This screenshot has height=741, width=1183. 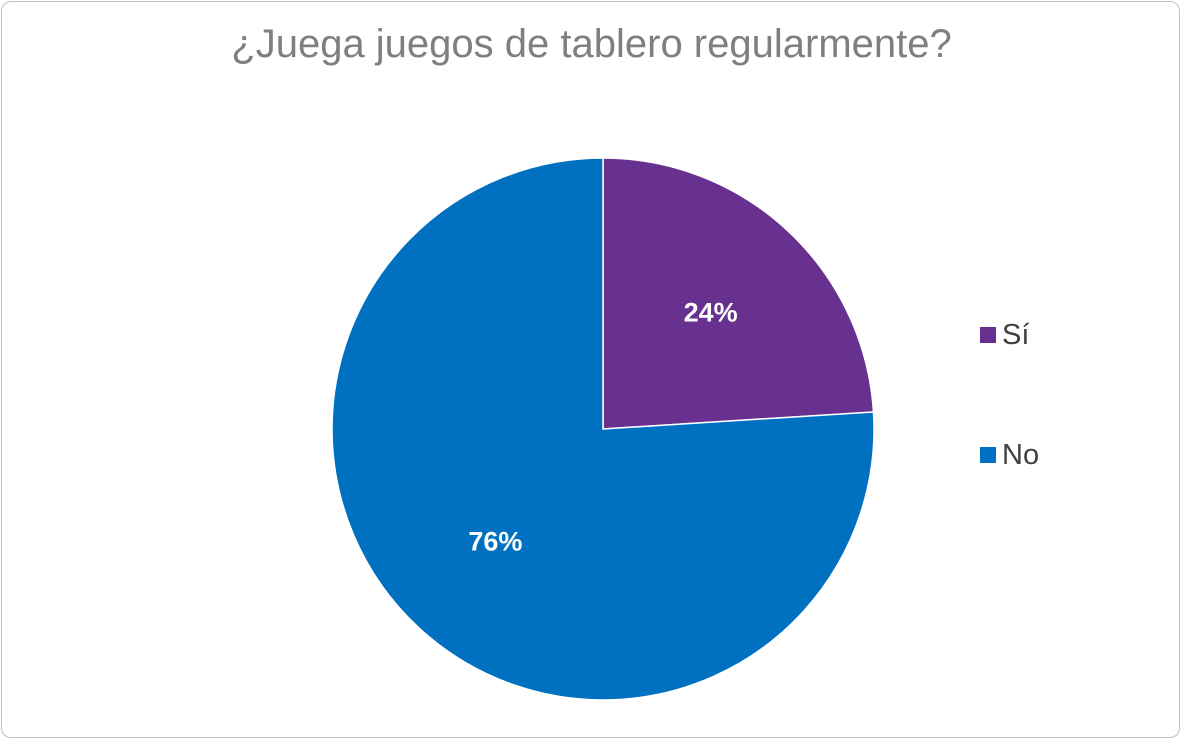 What do you see at coordinates (738, 293) in the screenshot?
I see `pie-slice-si` at bounding box center [738, 293].